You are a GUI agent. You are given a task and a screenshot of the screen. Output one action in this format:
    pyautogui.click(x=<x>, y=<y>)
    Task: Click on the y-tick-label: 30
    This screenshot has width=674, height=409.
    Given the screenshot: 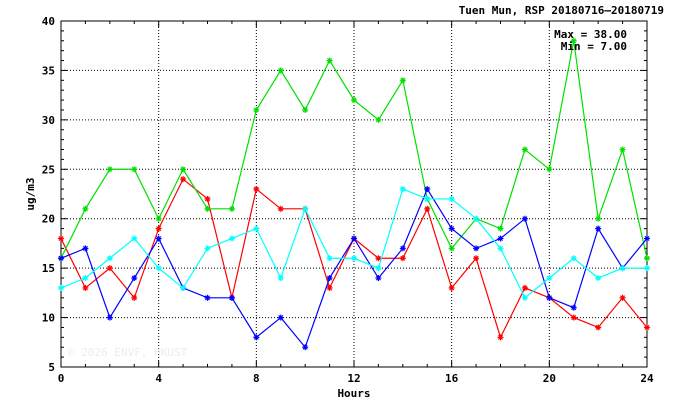 What is the action you would take?
    pyautogui.click(x=48, y=120)
    